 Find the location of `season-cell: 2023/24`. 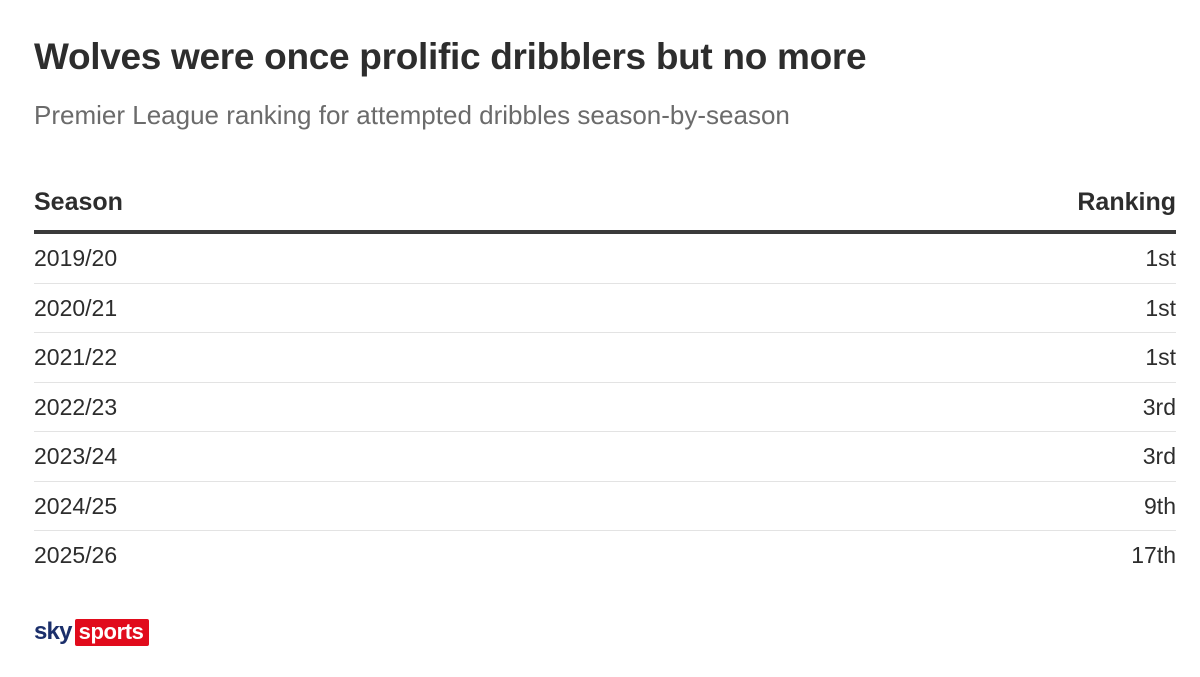

season-cell: 2023/24 is located at coordinates (76, 456).